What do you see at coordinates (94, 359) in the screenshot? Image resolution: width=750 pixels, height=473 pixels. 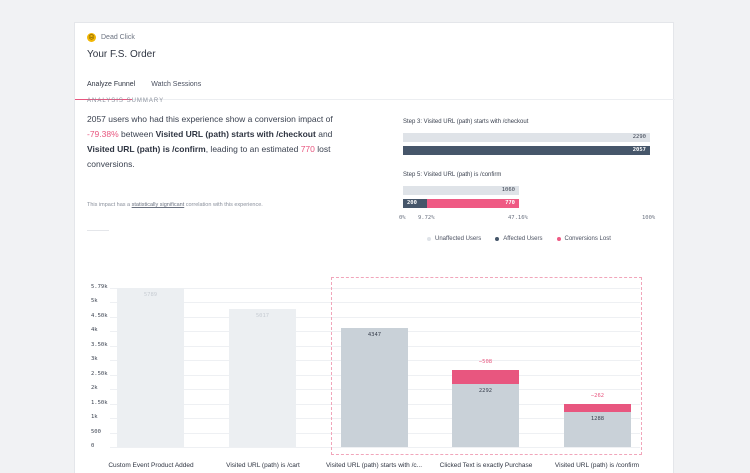 I see `y-tick-label: 3k` at bounding box center [94, 359].